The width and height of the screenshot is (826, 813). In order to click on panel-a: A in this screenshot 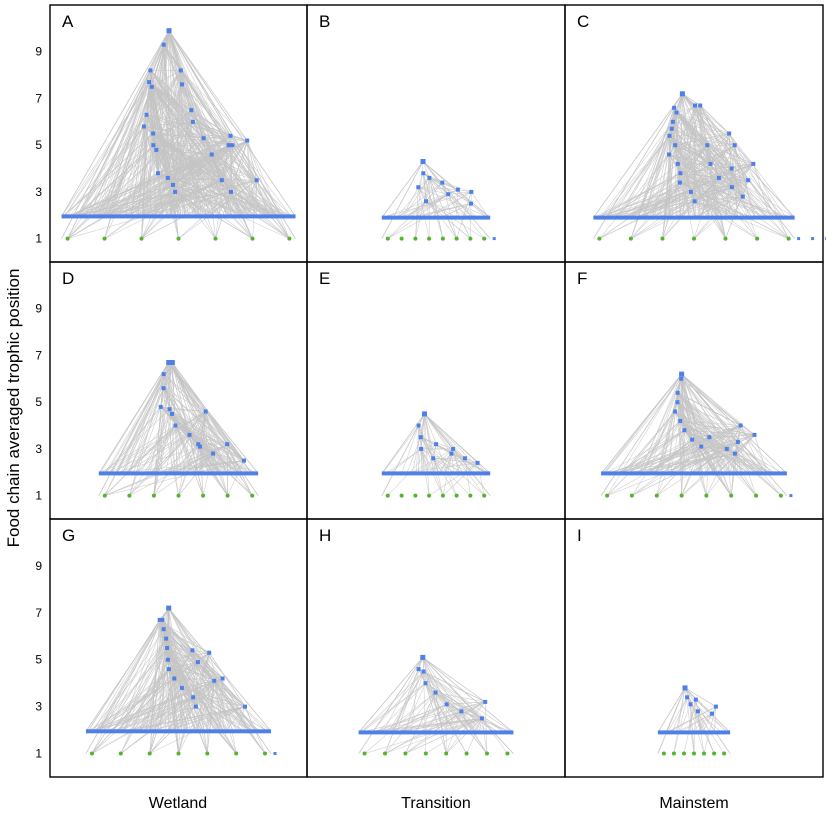, I will do `click(178, 133)`.